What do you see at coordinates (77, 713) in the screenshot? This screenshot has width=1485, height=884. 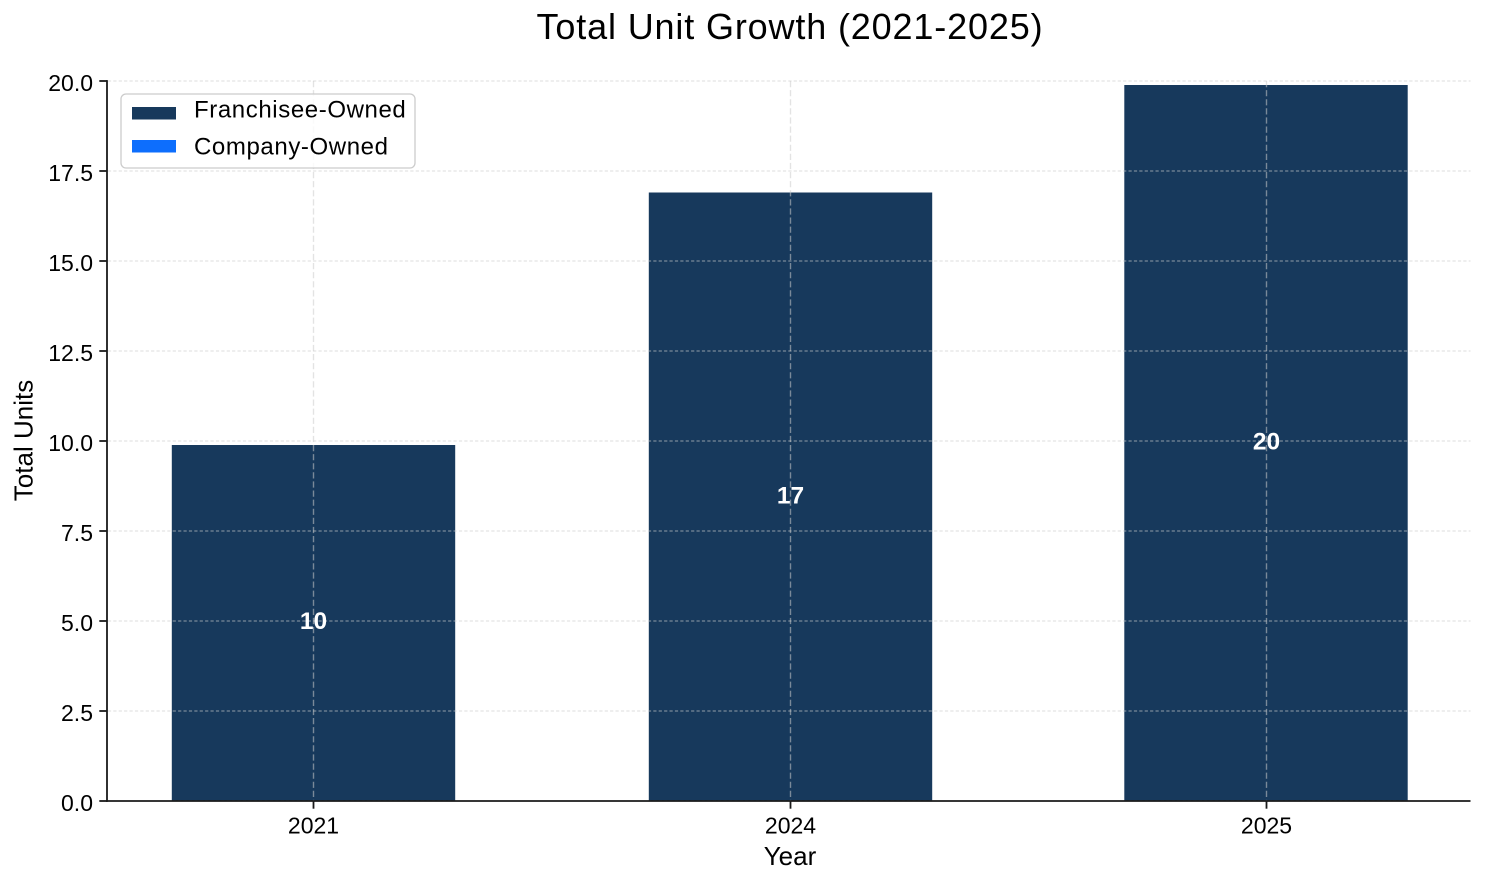 I see `svg-text: 2.5` at bounding box center [77, 713].